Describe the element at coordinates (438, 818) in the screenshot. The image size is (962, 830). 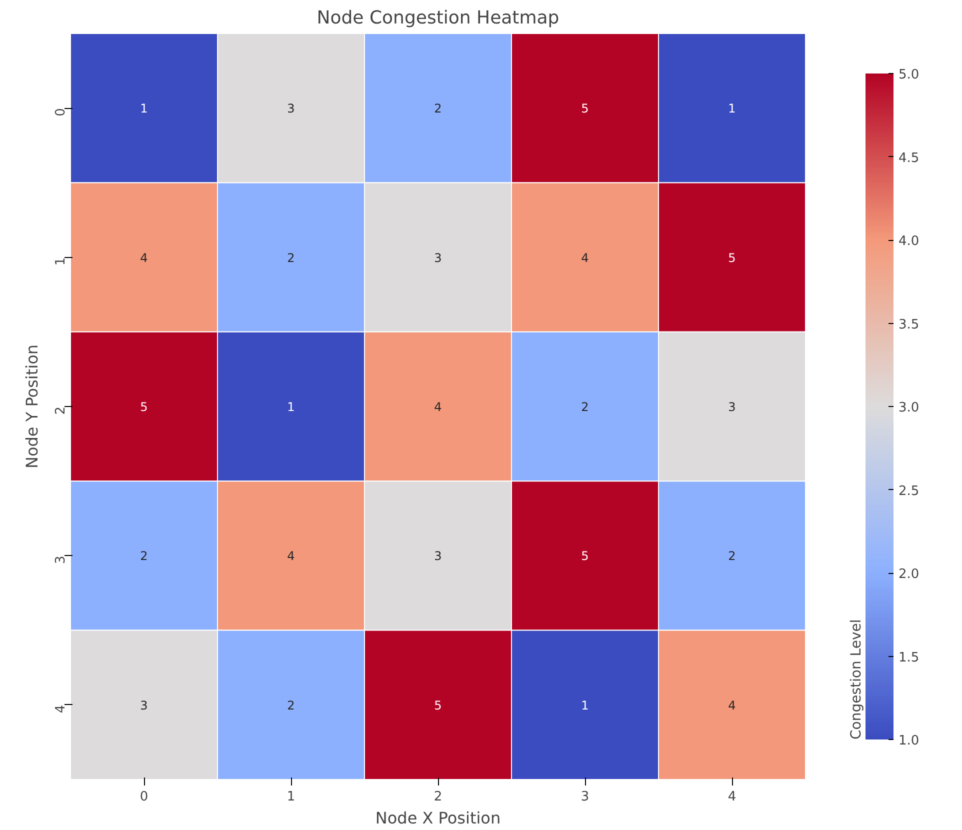
I see `x-axis-title: Node X Position` at that location.